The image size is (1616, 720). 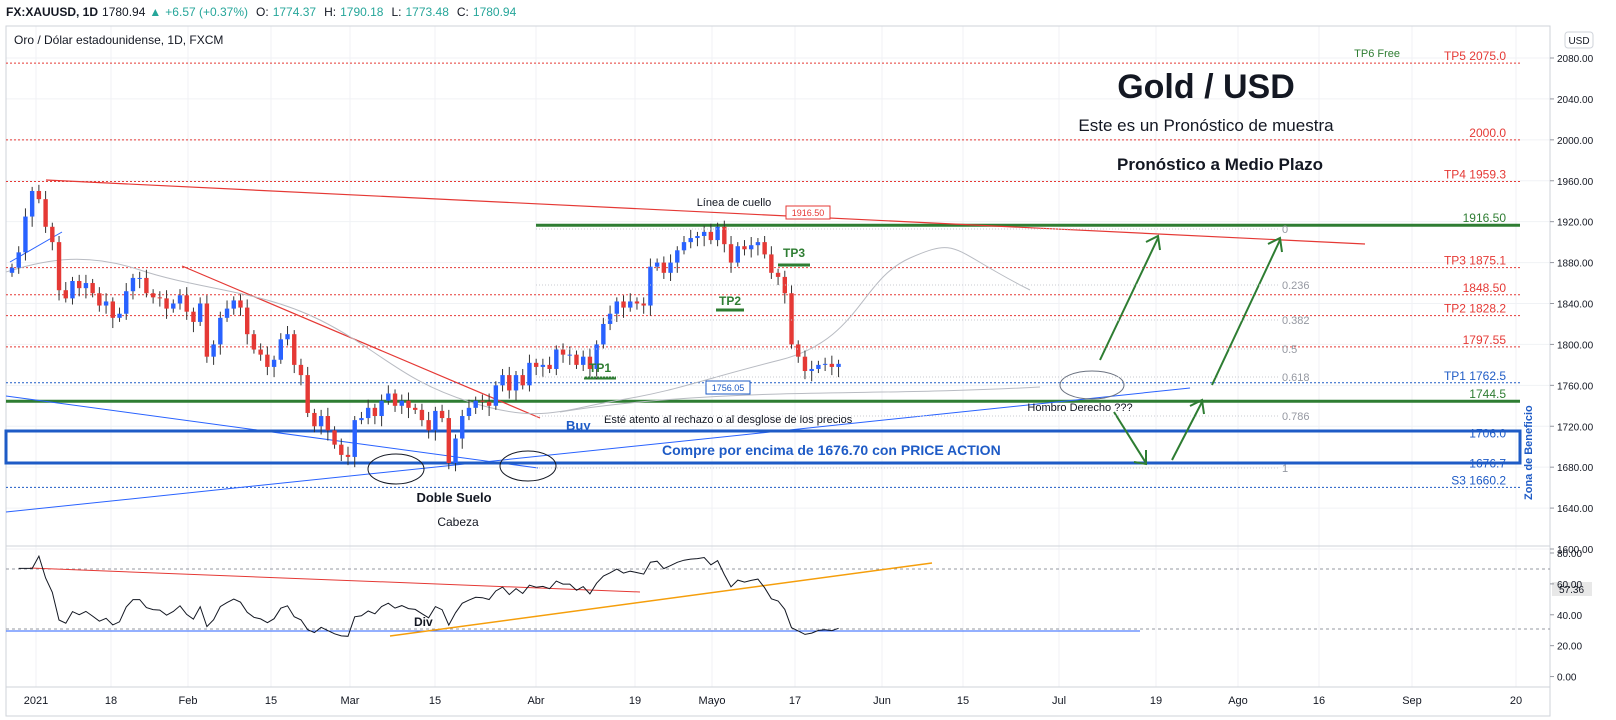 What do you see at coordinates (800, 399) in the screenshot?
I see `moving-average-long` at bounding box center [800, 399].